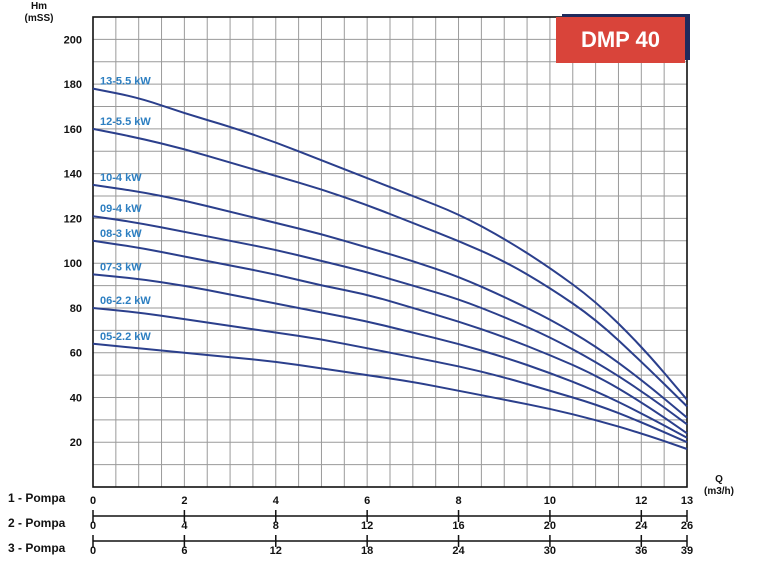 This screenshot has height=568, width=760. What do you see at coordinates (458, 526) in the screenshot?
I see `x-tick-label: 16` at bounding box center [458, 526].